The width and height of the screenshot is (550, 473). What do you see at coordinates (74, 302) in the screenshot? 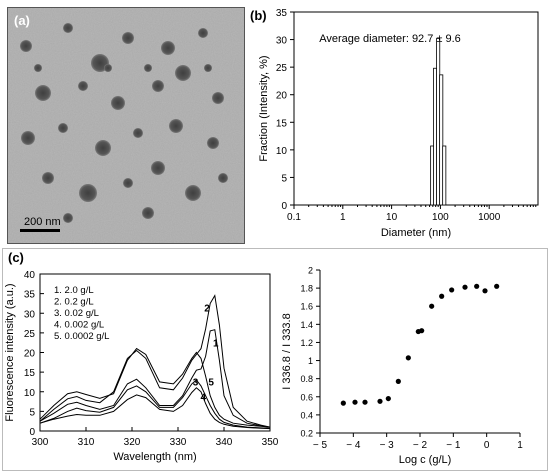
I see `legend-entry: 2. 0.2 g/L` at bounding box center [74, 302].